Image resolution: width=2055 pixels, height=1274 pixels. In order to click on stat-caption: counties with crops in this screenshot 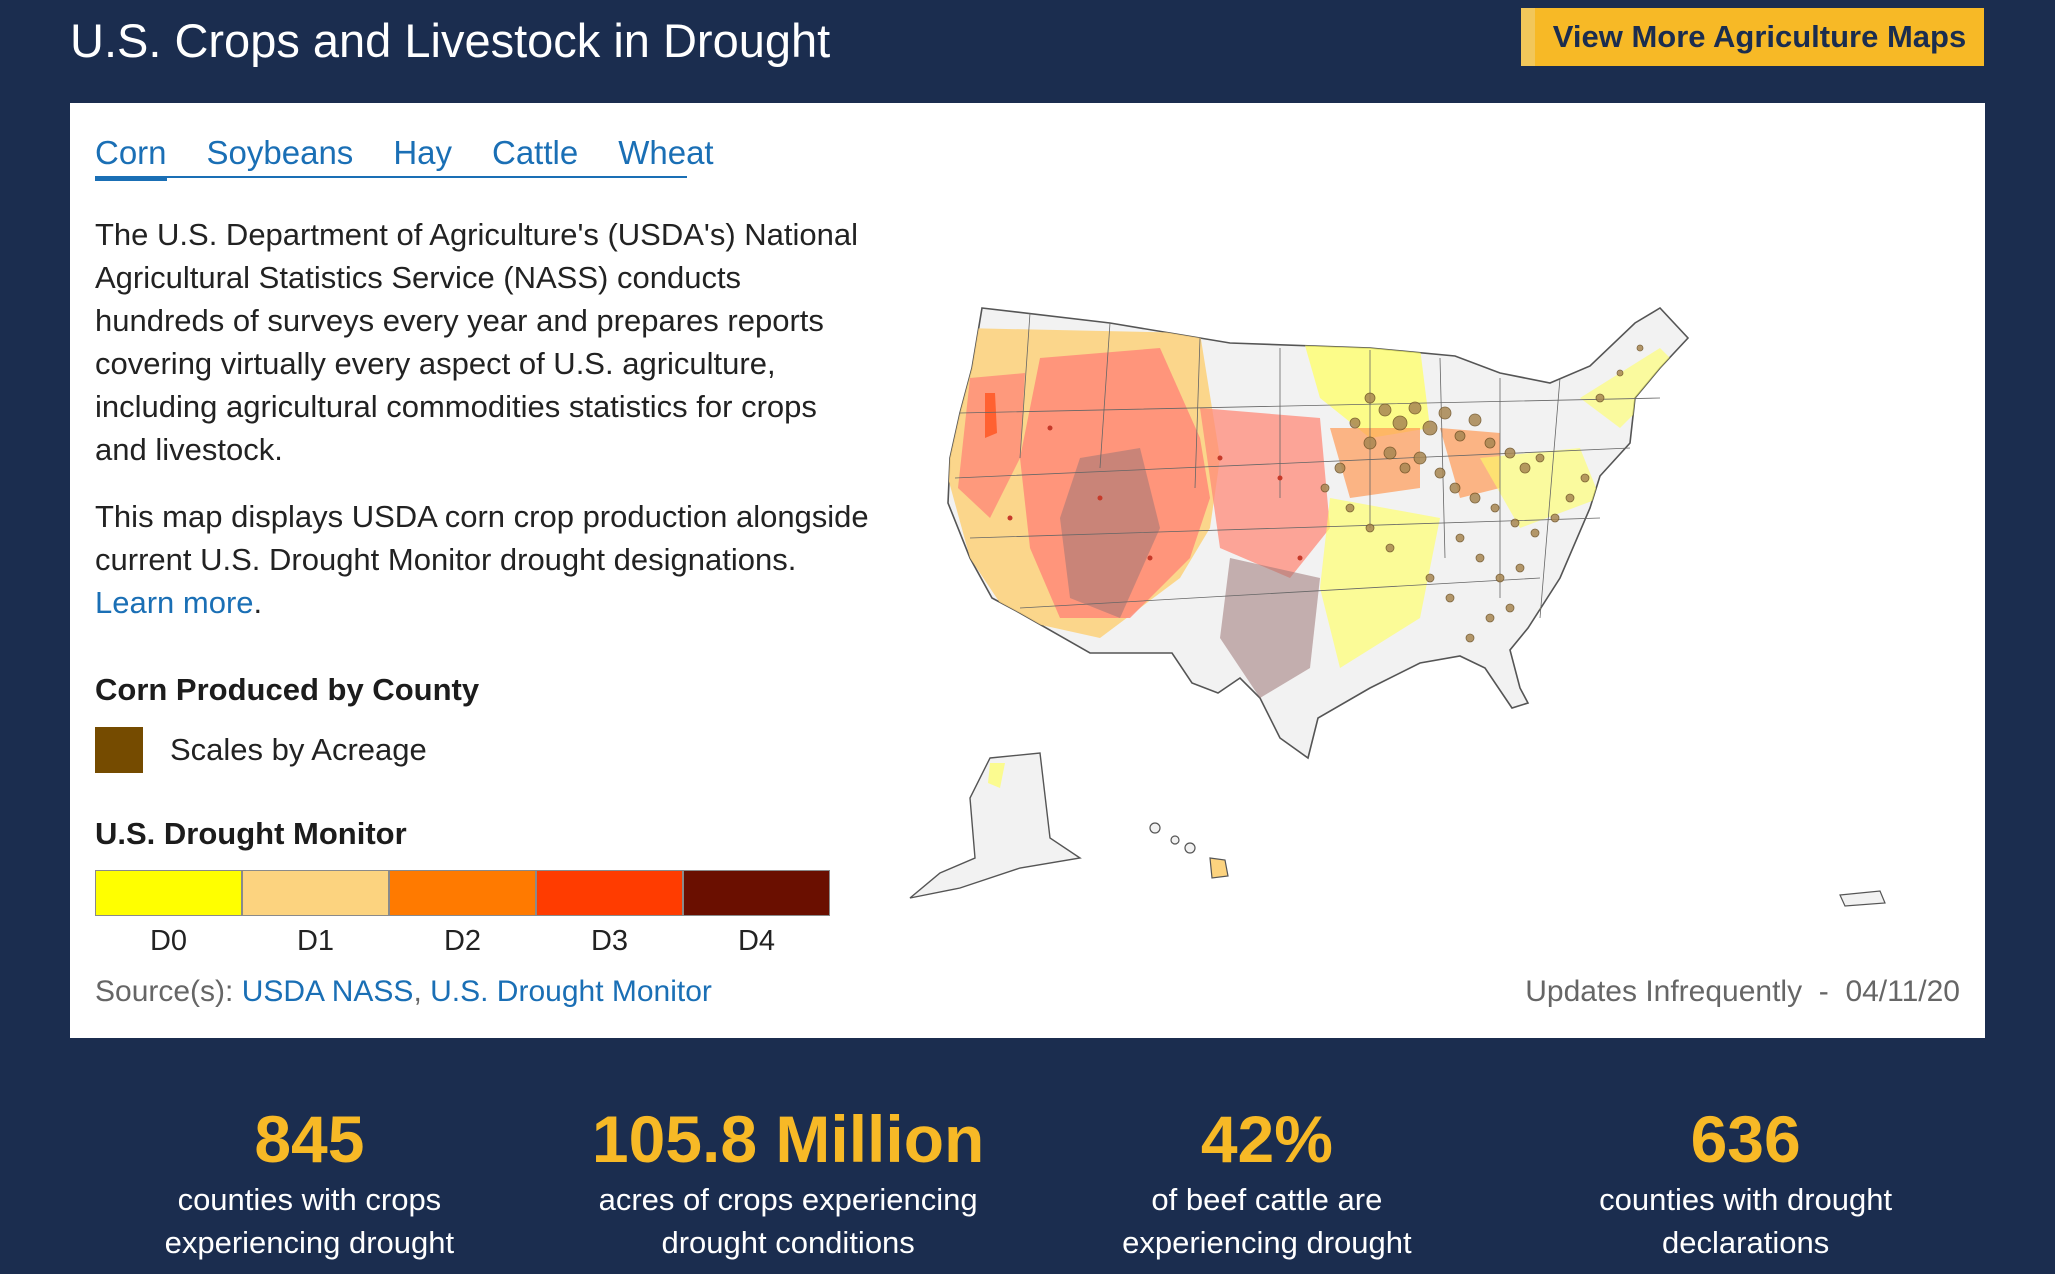, I will do `click(309, 1199)`.